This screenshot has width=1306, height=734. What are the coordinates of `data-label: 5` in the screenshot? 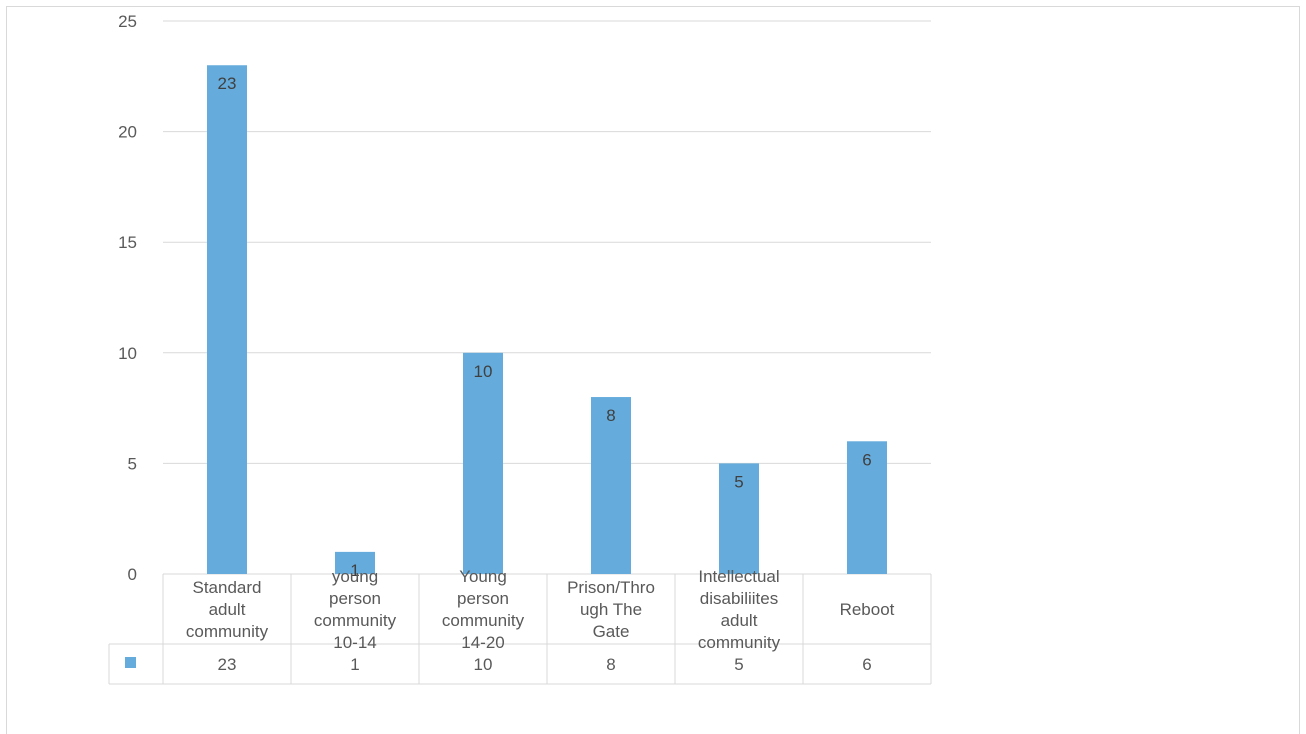 It's located at (738, 481).